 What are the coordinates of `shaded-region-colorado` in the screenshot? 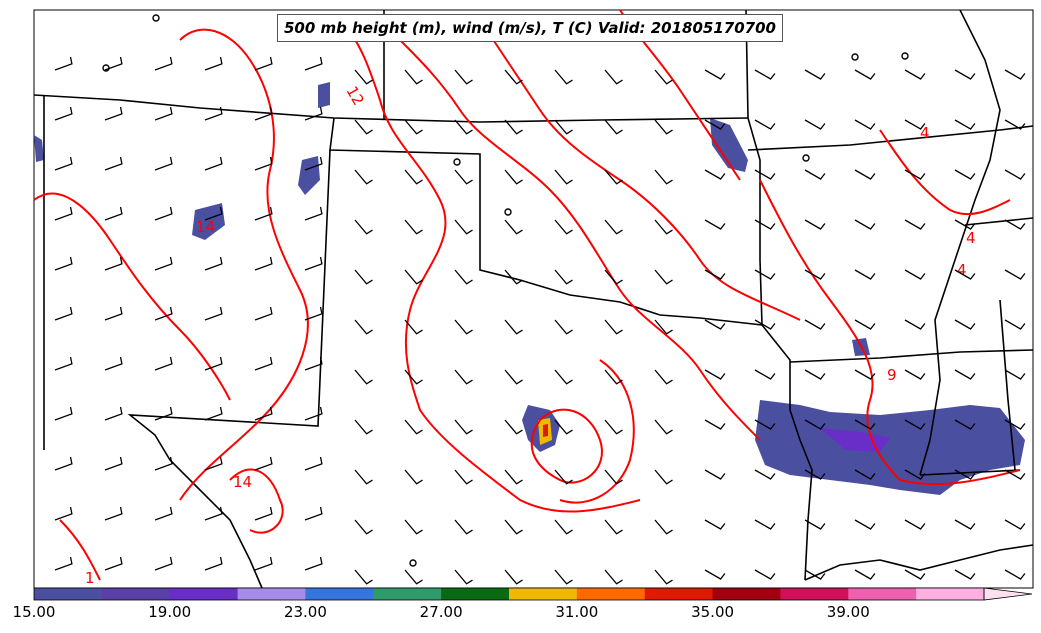 It's located at (309, 175).